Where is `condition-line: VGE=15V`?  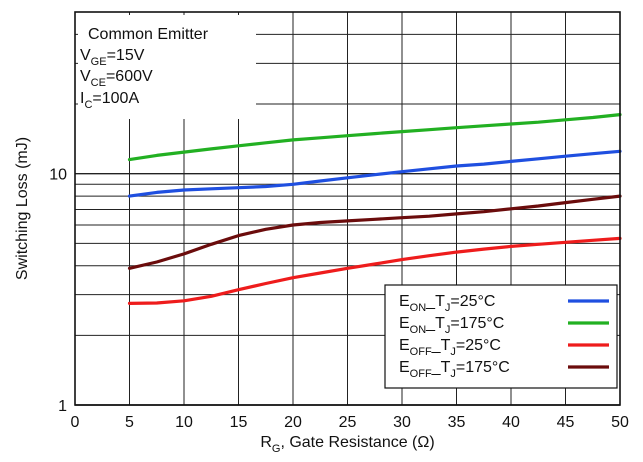 condition-line: VGE=15V is located at coordinates (112, 57).